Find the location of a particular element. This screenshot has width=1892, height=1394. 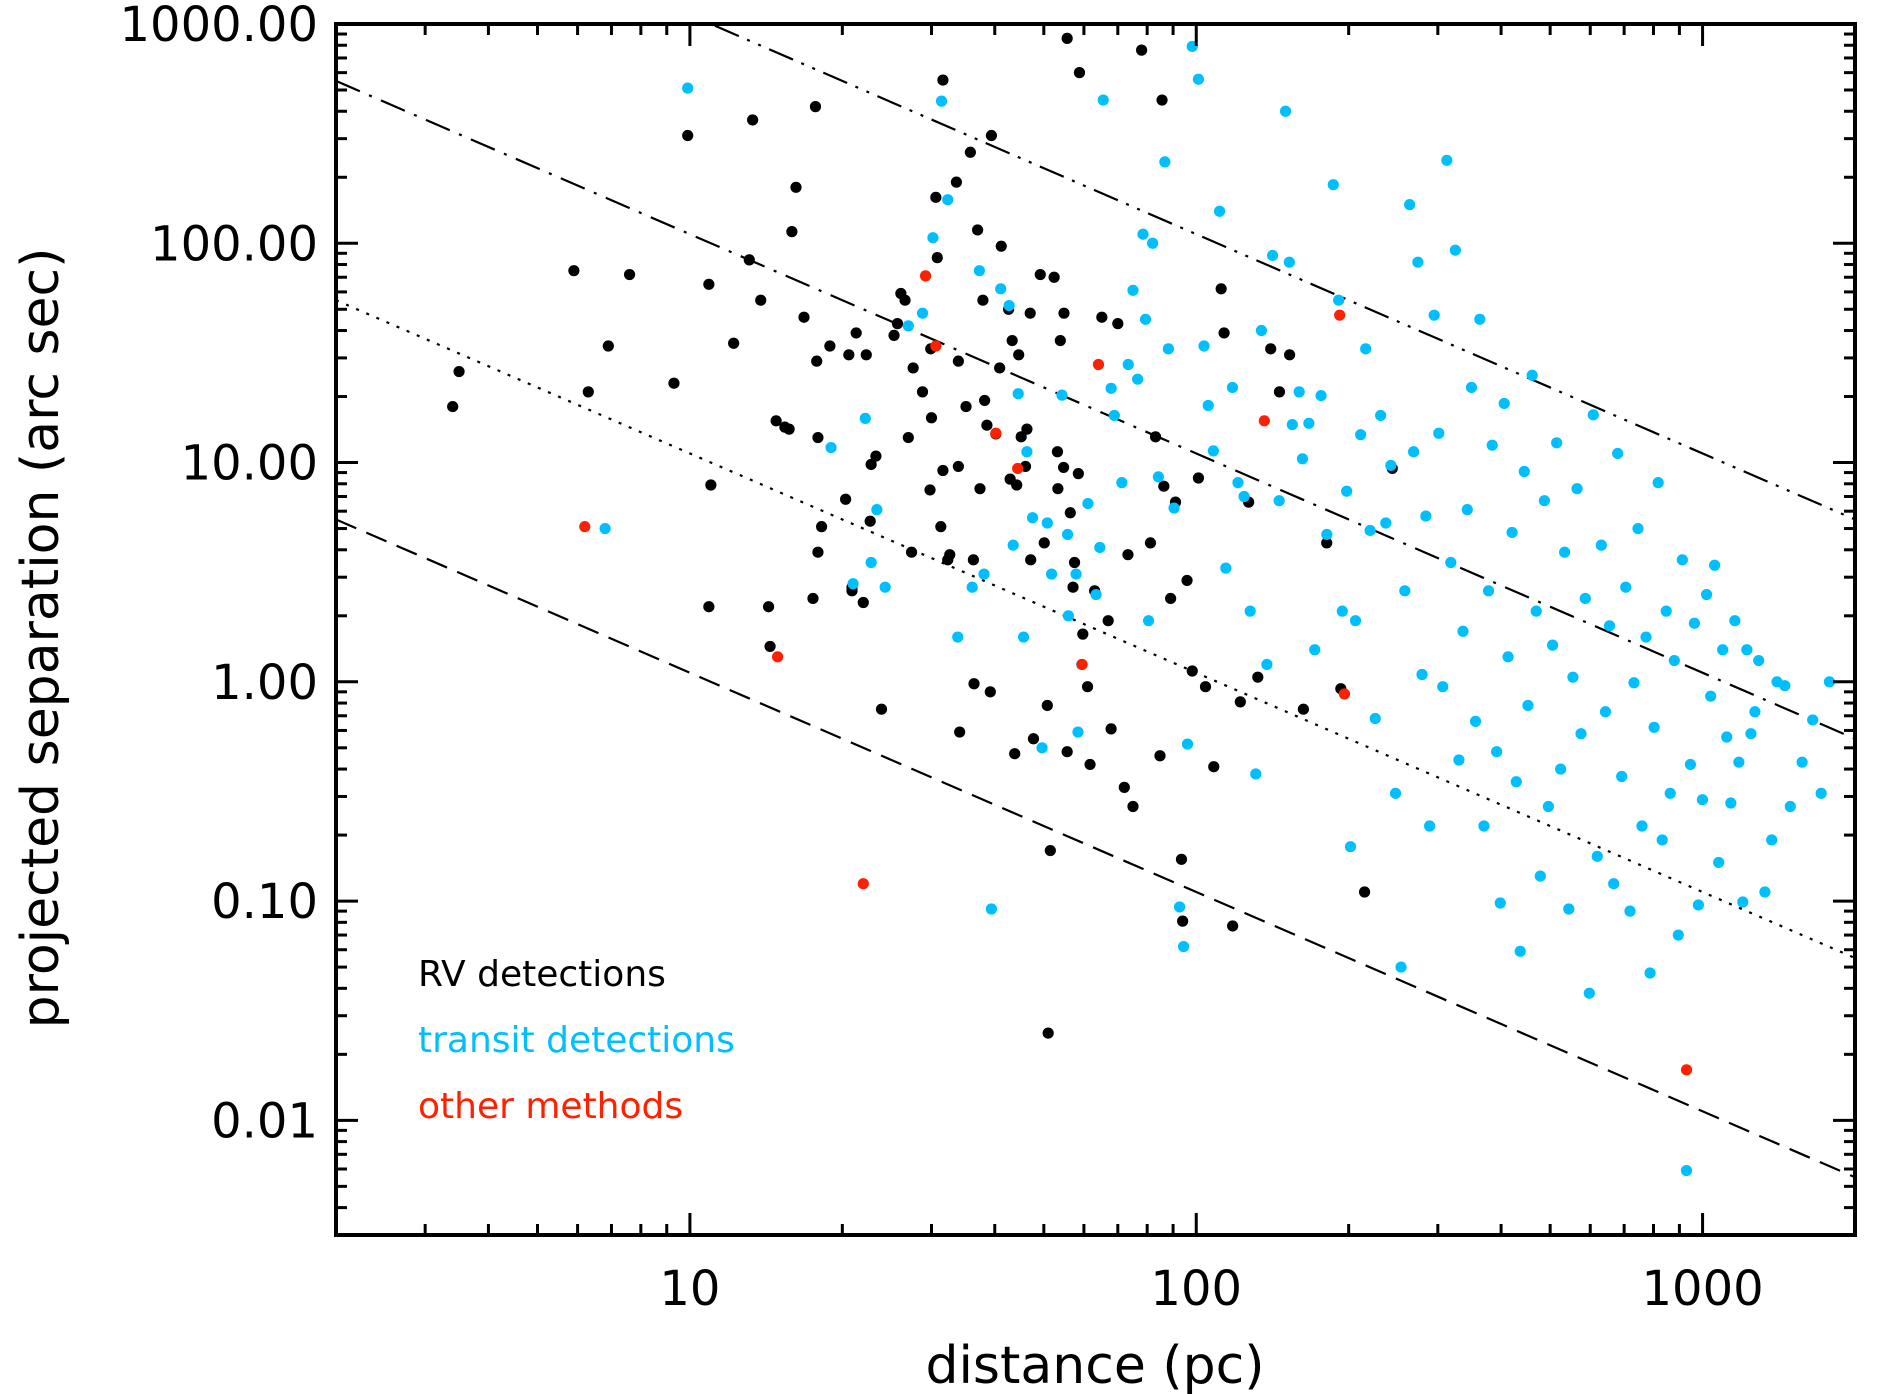

legend-item-transit: transit detections is located at coordinates (576, 1040).